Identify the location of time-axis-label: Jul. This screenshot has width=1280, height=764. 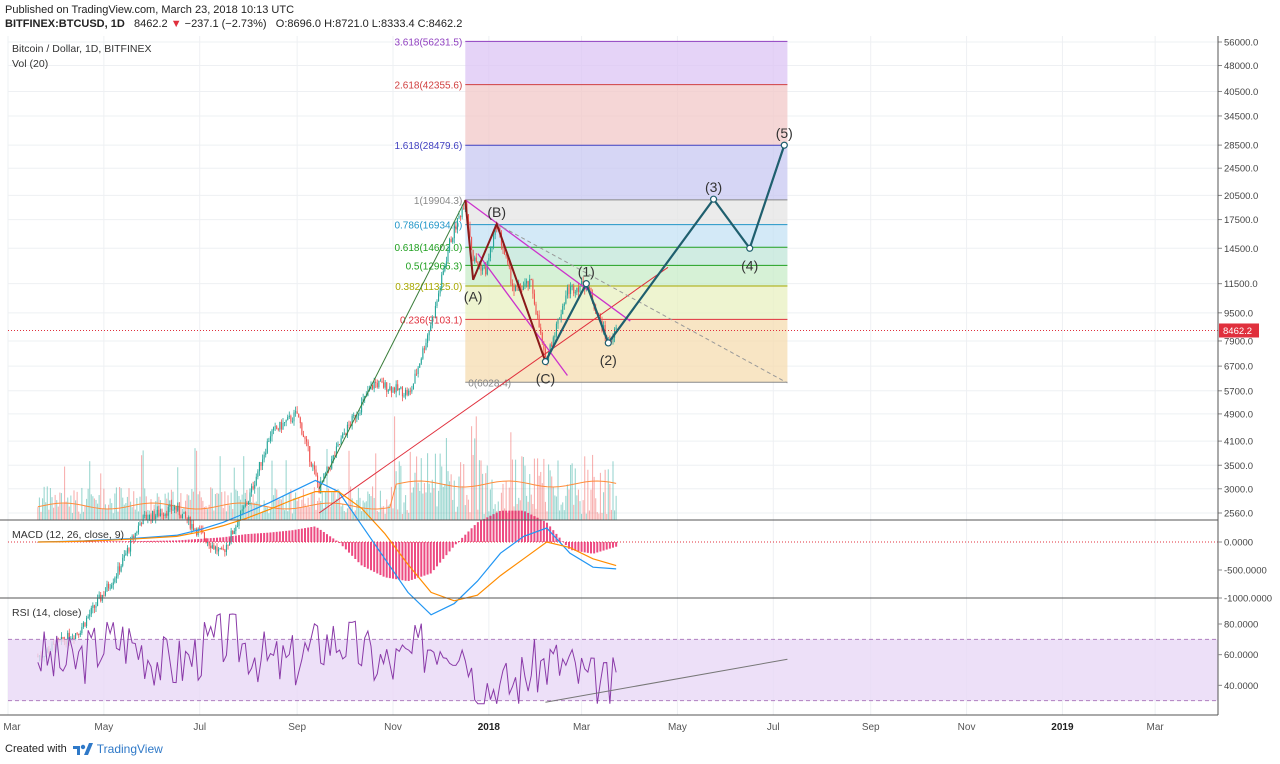
(773, 727).